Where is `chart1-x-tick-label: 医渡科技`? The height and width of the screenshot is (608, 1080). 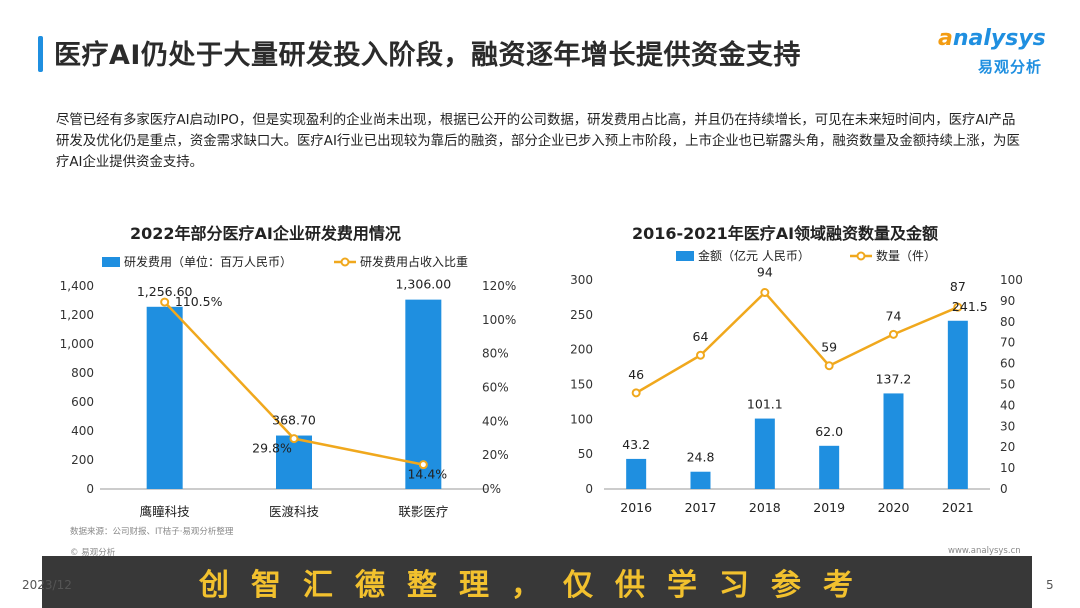 chart1-x-tick-label: 医渡科技 is located at coordinates (294, 511).